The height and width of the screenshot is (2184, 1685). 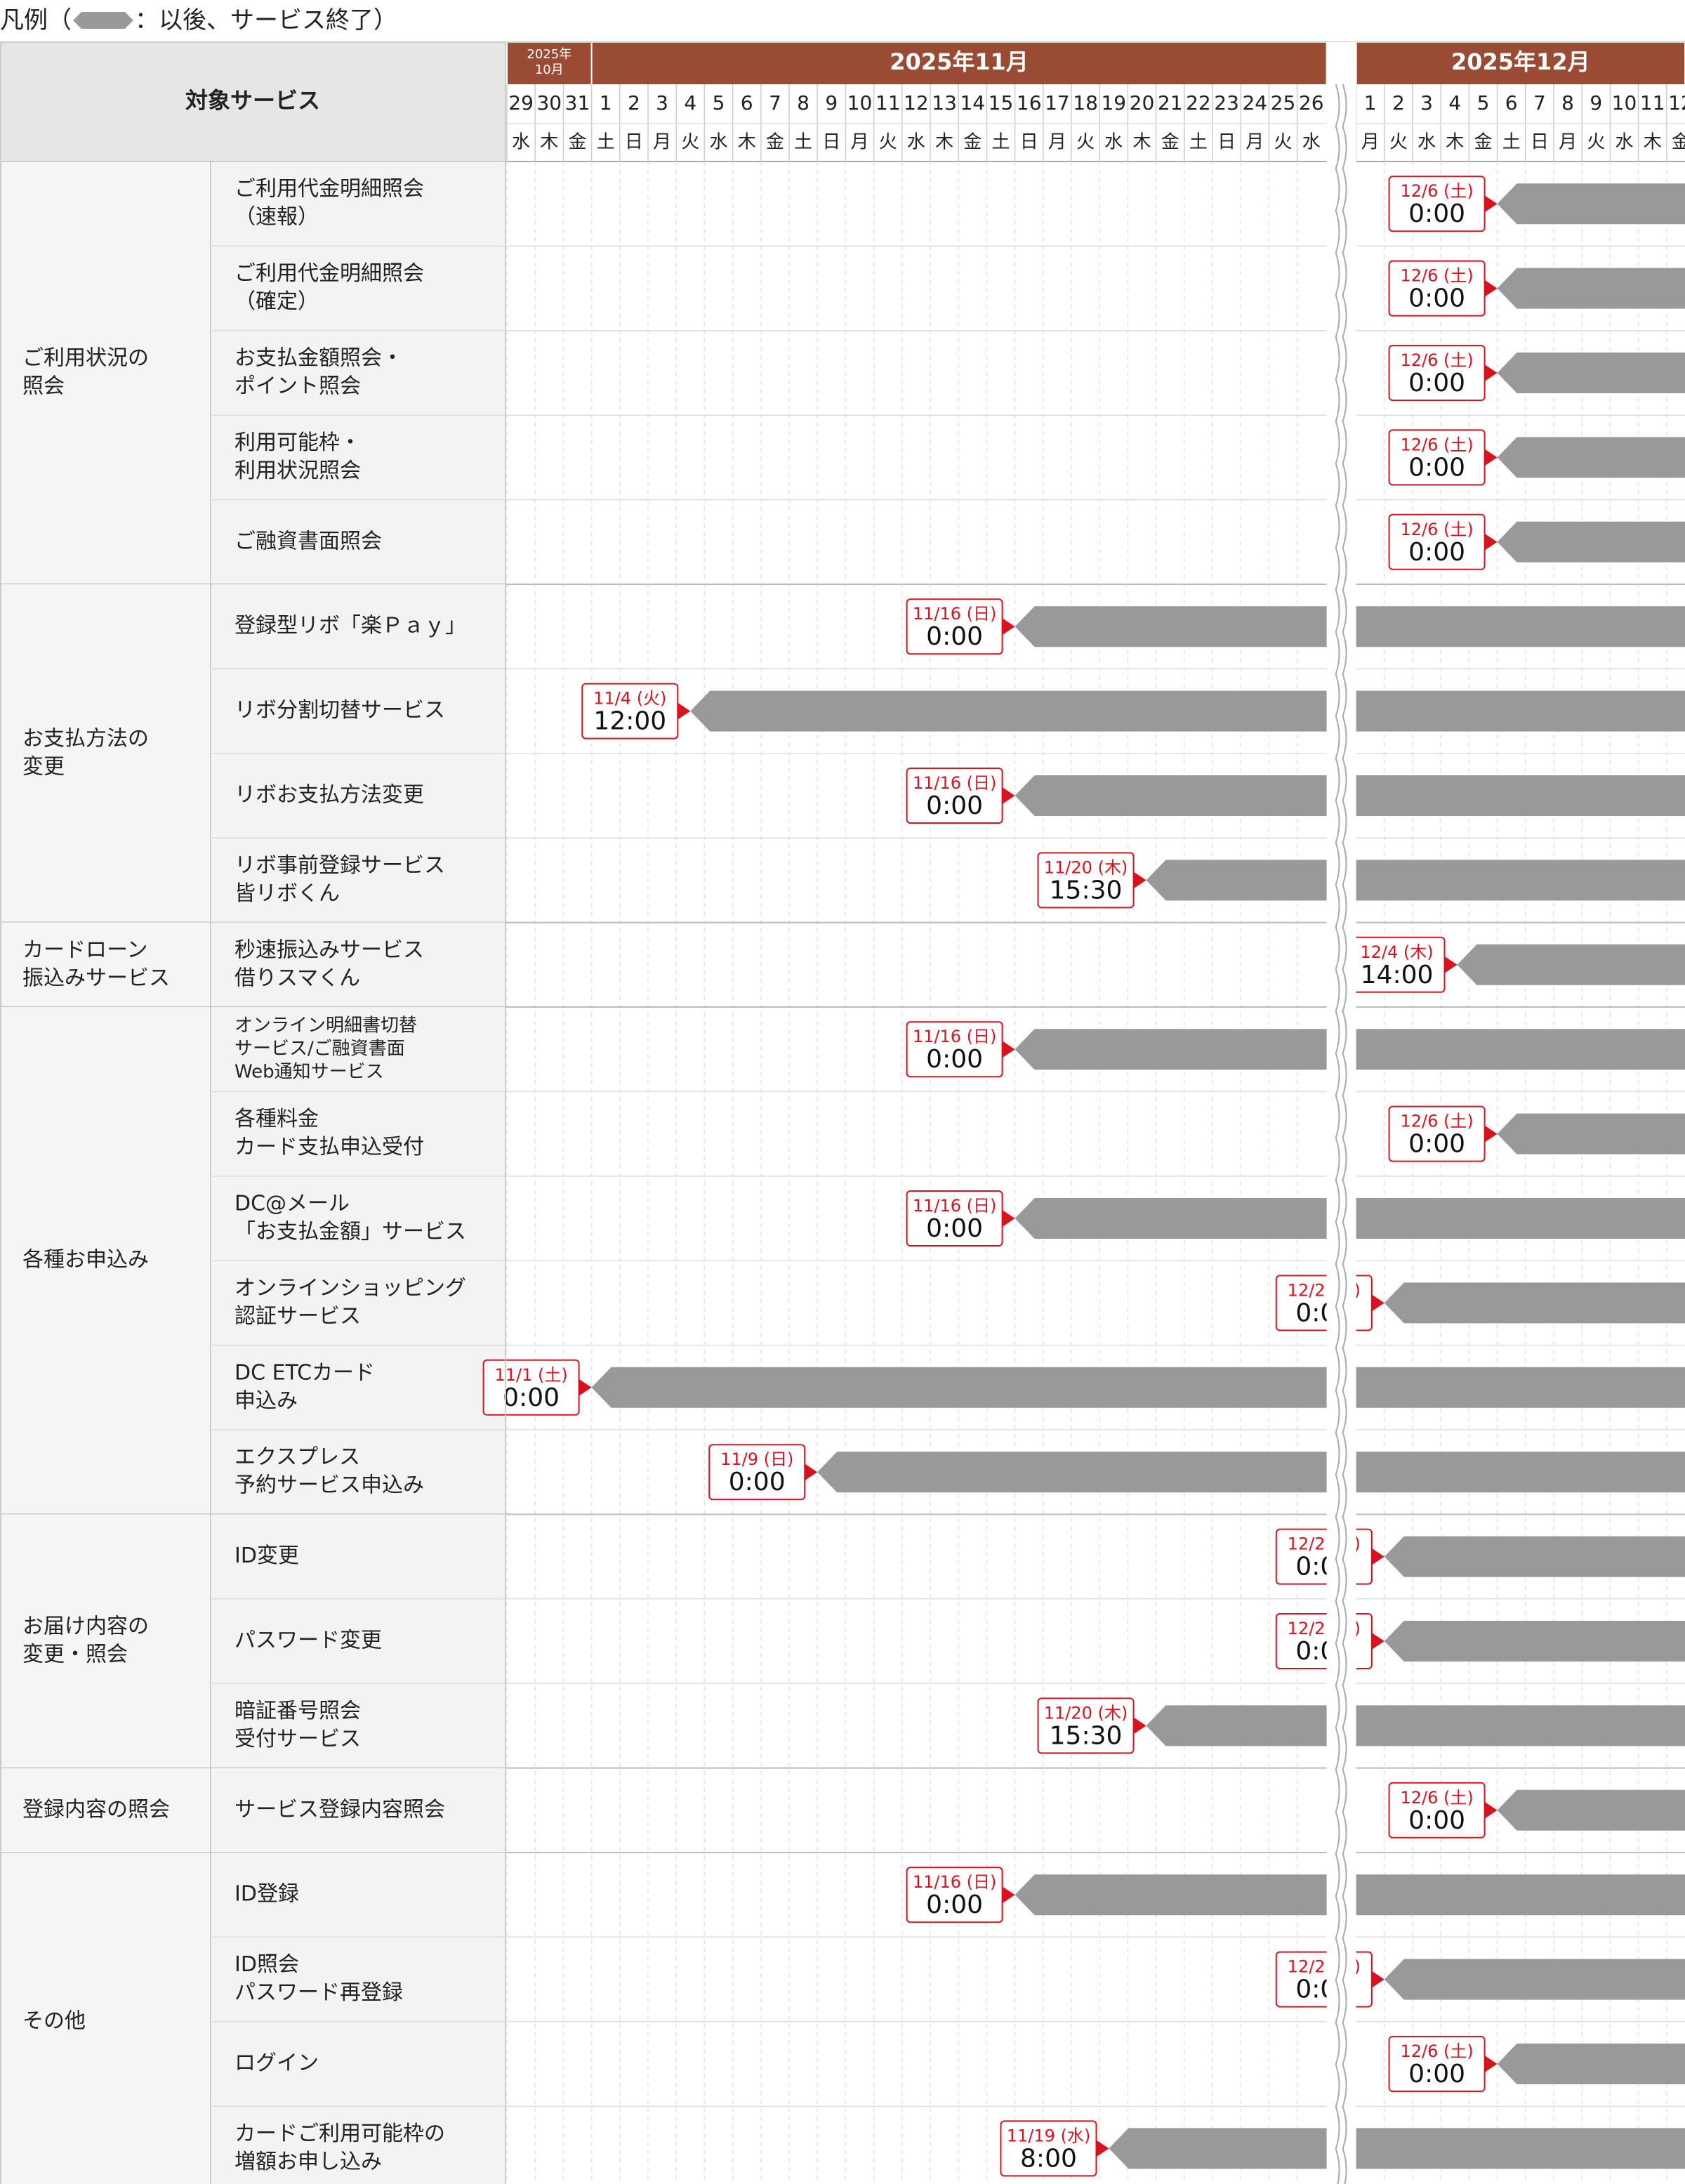 What do you see at coordinates (1427, 122) in the screenshot?
I see `date-column-header: 3水` at bounding box center [1427, 122].